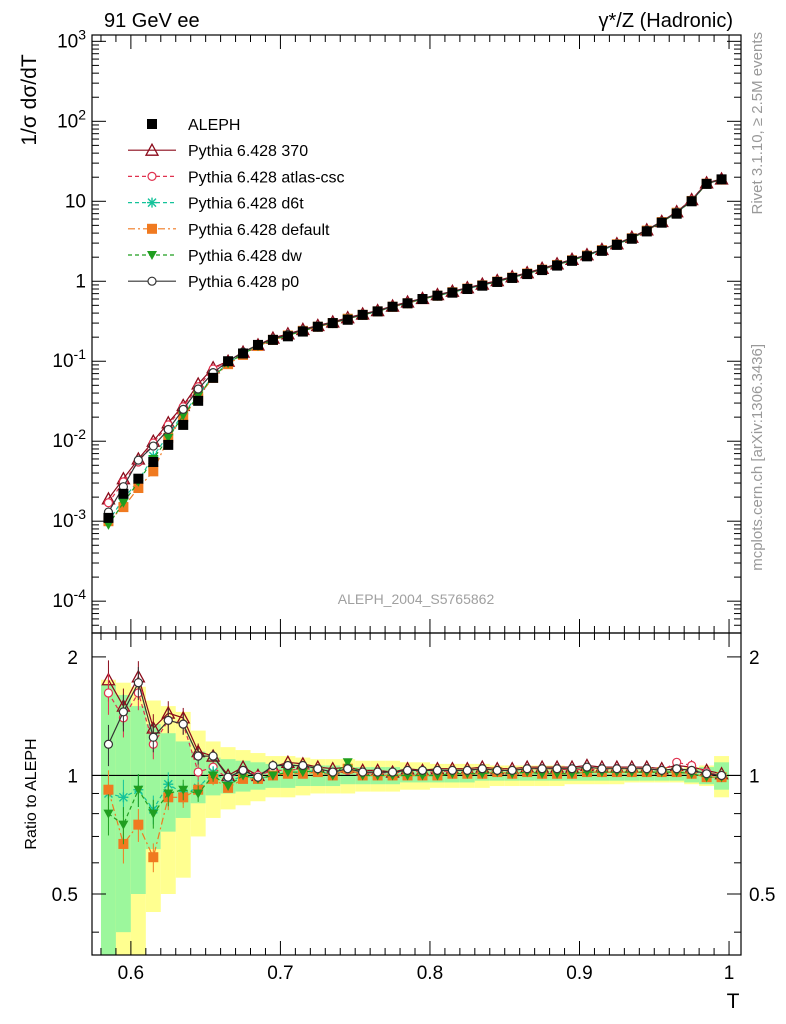 This screenshot has height=1024, width=786. What do you see at coordinates (31, 793) in the screenshot?
I see `ratio-y-axis-title: Ratio to ALEPH` at bounding box center [31, 793].